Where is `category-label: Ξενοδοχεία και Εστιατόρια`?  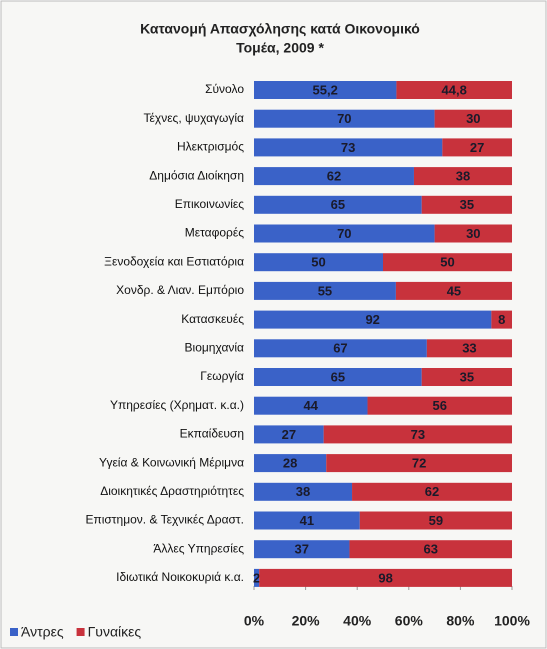 category-label: Ξενοδοχεία και Εστιατόρια is located at coordinates (174, 261).